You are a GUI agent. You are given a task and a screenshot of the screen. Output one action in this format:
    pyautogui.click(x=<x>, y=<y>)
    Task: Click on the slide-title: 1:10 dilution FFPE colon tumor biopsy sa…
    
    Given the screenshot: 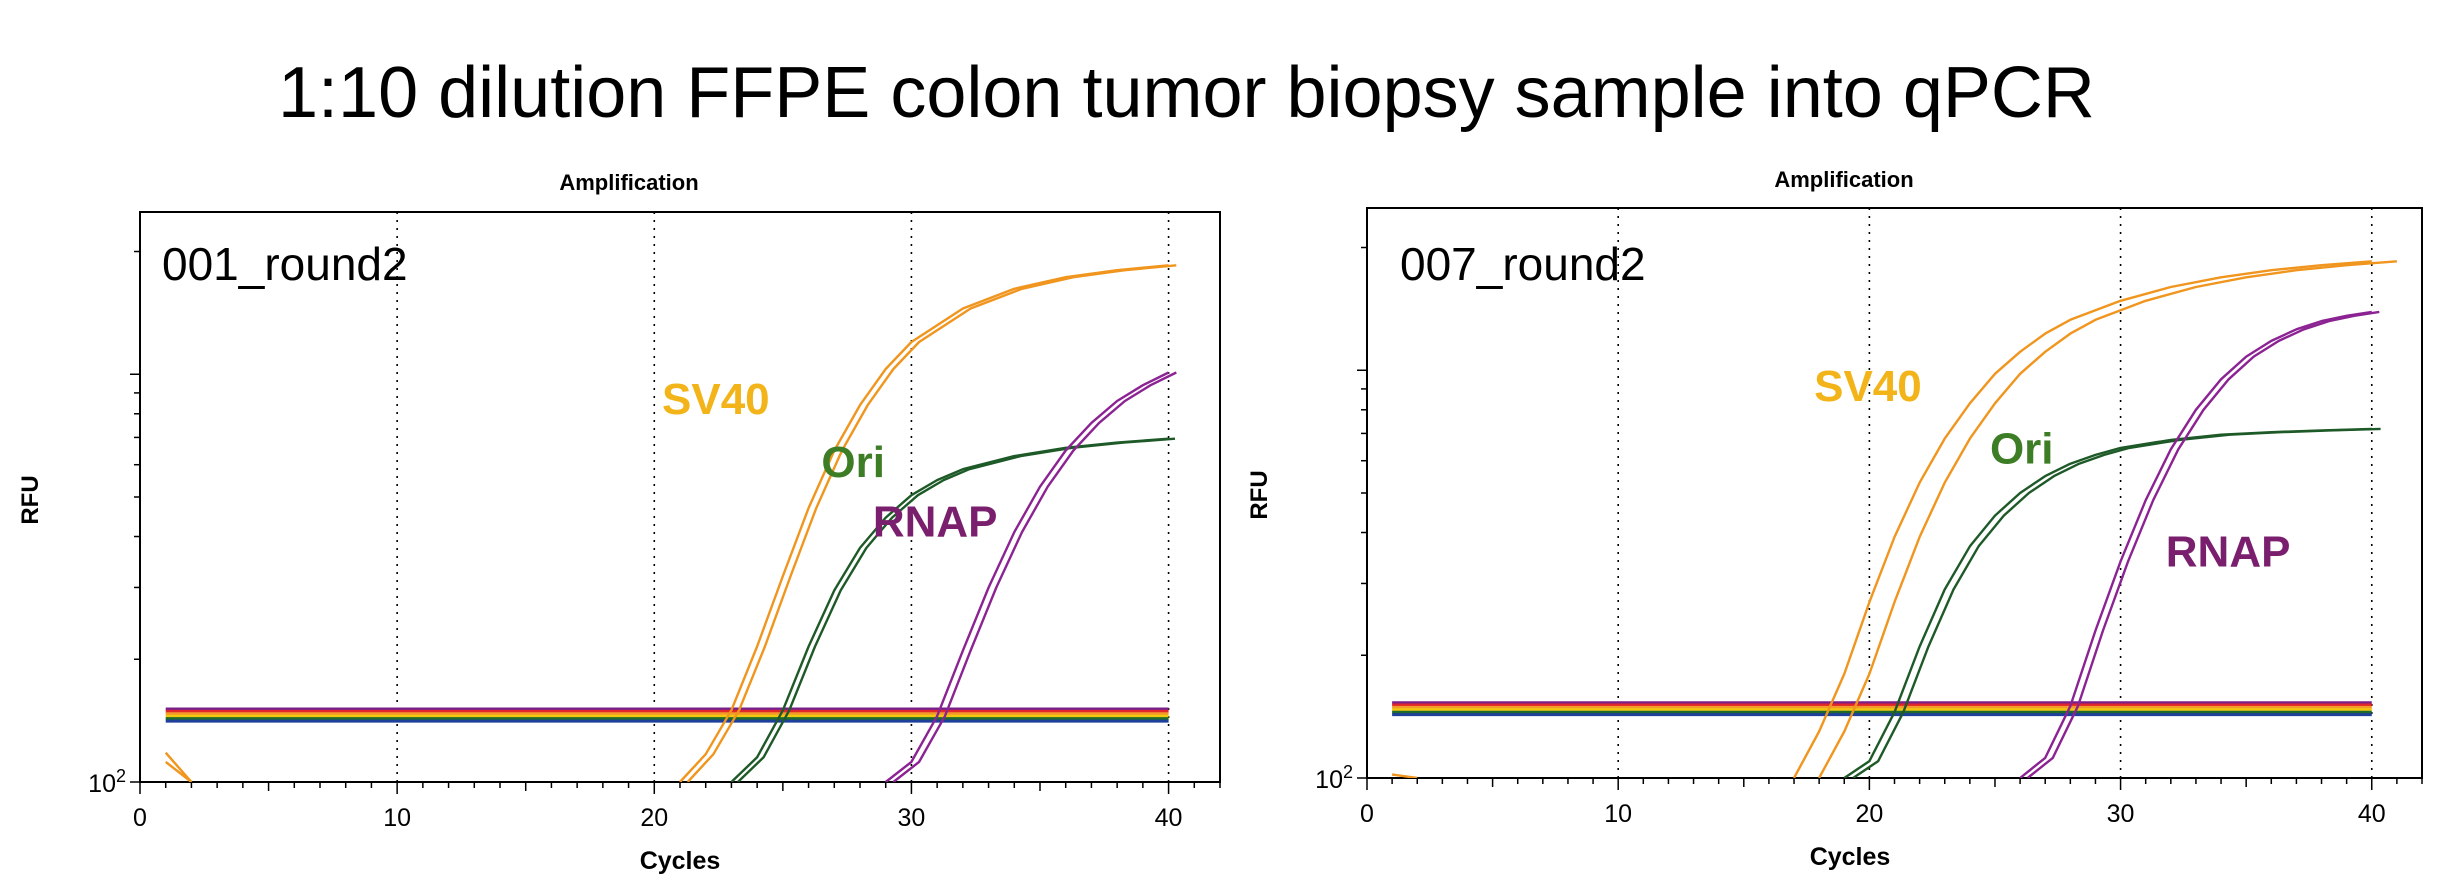 What is the action you would take?
    pyautogui.click(x=1186, y=93)
    